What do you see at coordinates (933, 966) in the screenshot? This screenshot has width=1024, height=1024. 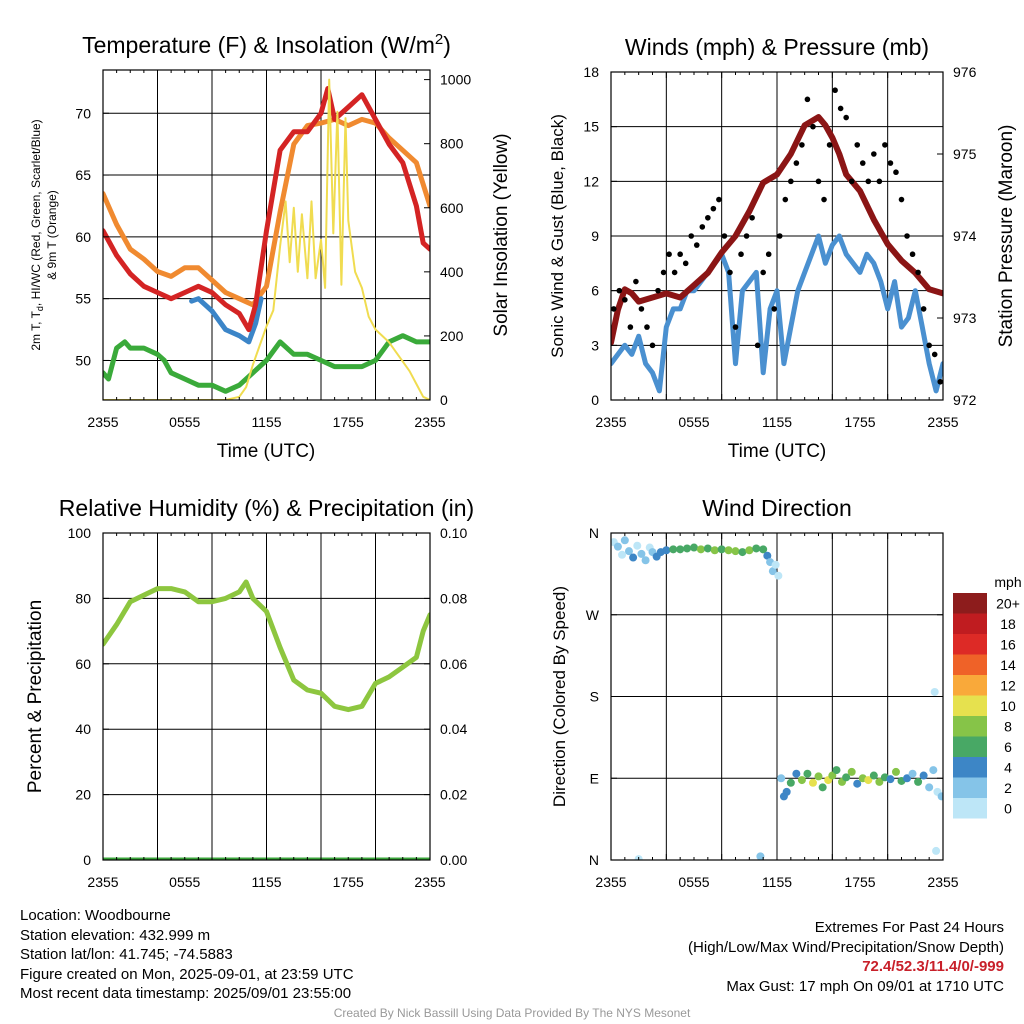 I see `extremes-values: 72.4/52.3/11.4/0/-999` at bounding box center [933, 966].